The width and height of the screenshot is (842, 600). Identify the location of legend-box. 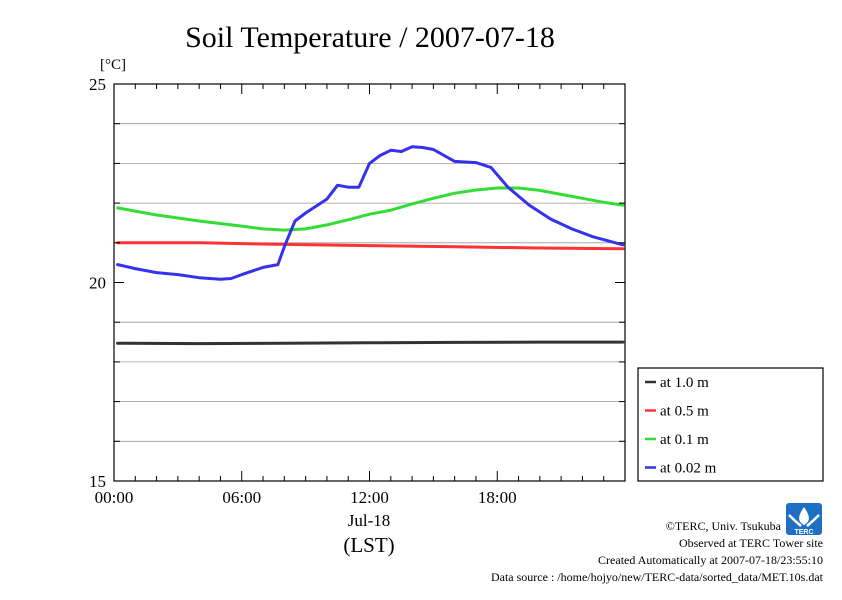
(730, 424).